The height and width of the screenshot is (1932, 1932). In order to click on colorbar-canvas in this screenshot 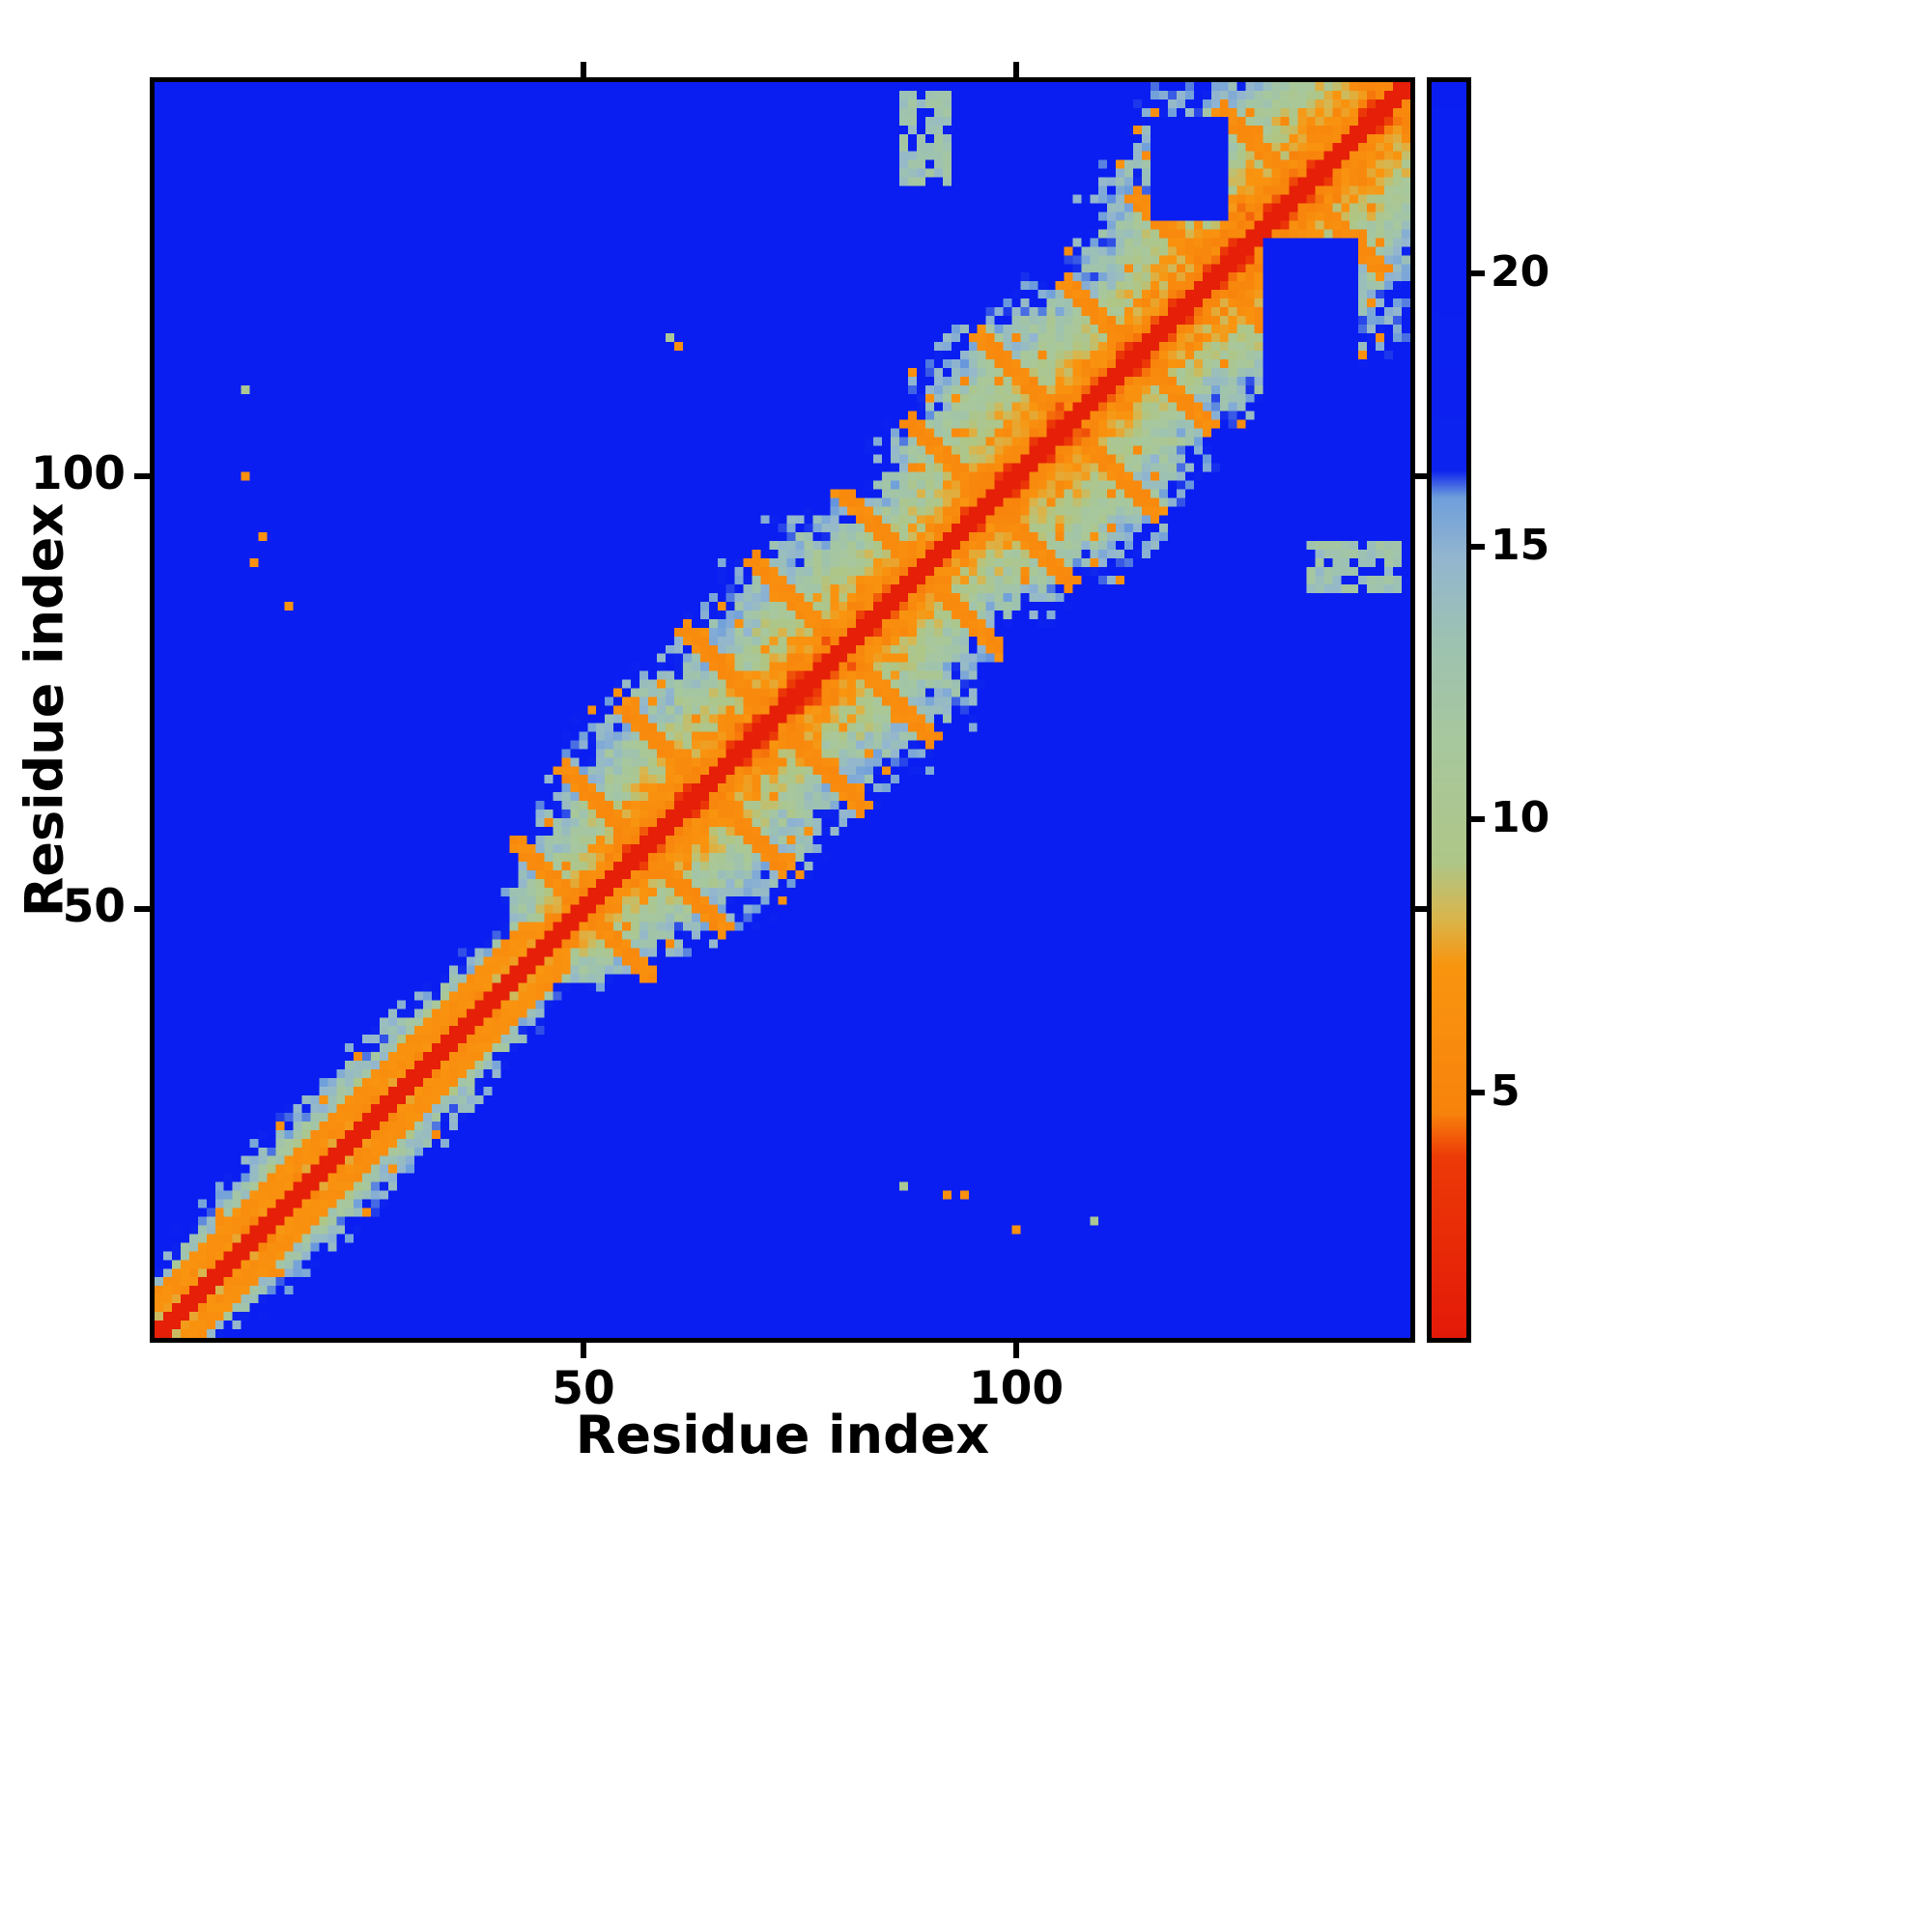, I will do `click(1449, 710)`.